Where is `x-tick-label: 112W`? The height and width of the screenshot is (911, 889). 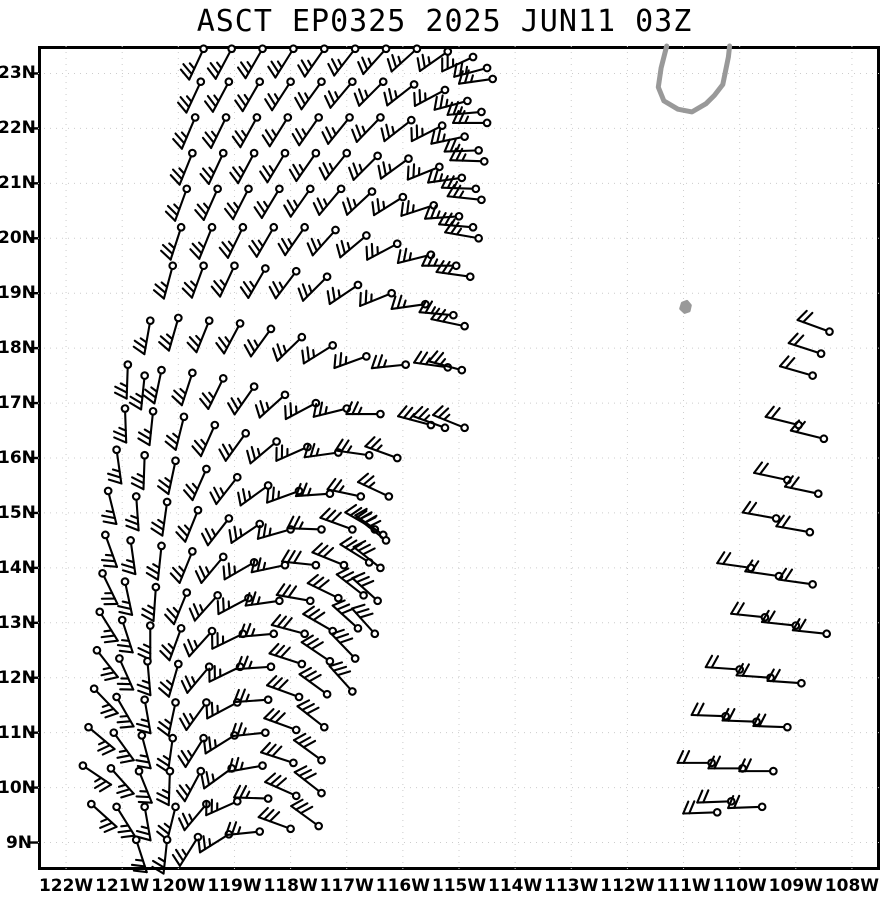 x-tick-label: 112W is located at coordinates (627, 886).